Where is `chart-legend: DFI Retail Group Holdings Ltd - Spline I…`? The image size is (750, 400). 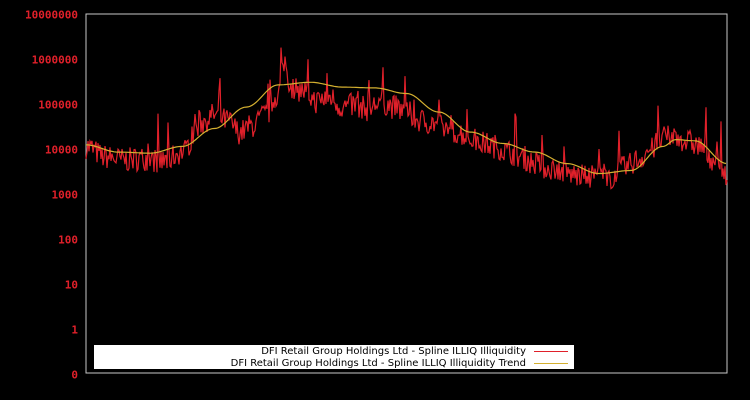
chart-legend: DFI Retail Group Holdings Ltd - Spline I… is located at coordinates (334, 357).